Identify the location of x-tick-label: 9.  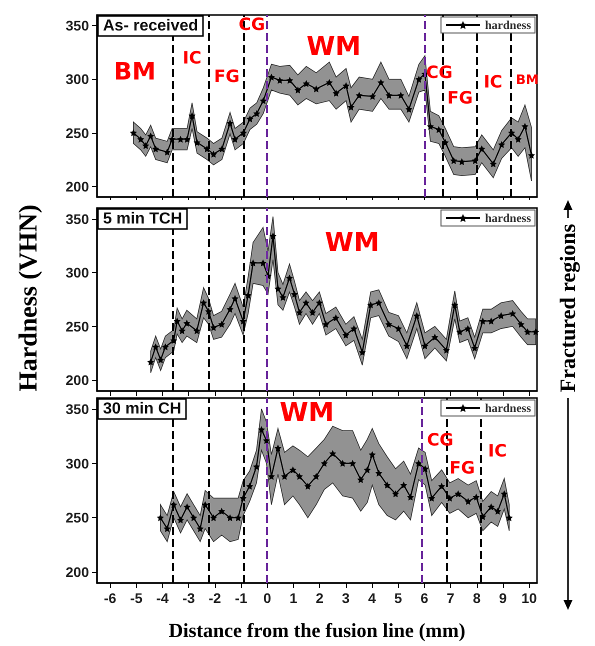
(503, 598).